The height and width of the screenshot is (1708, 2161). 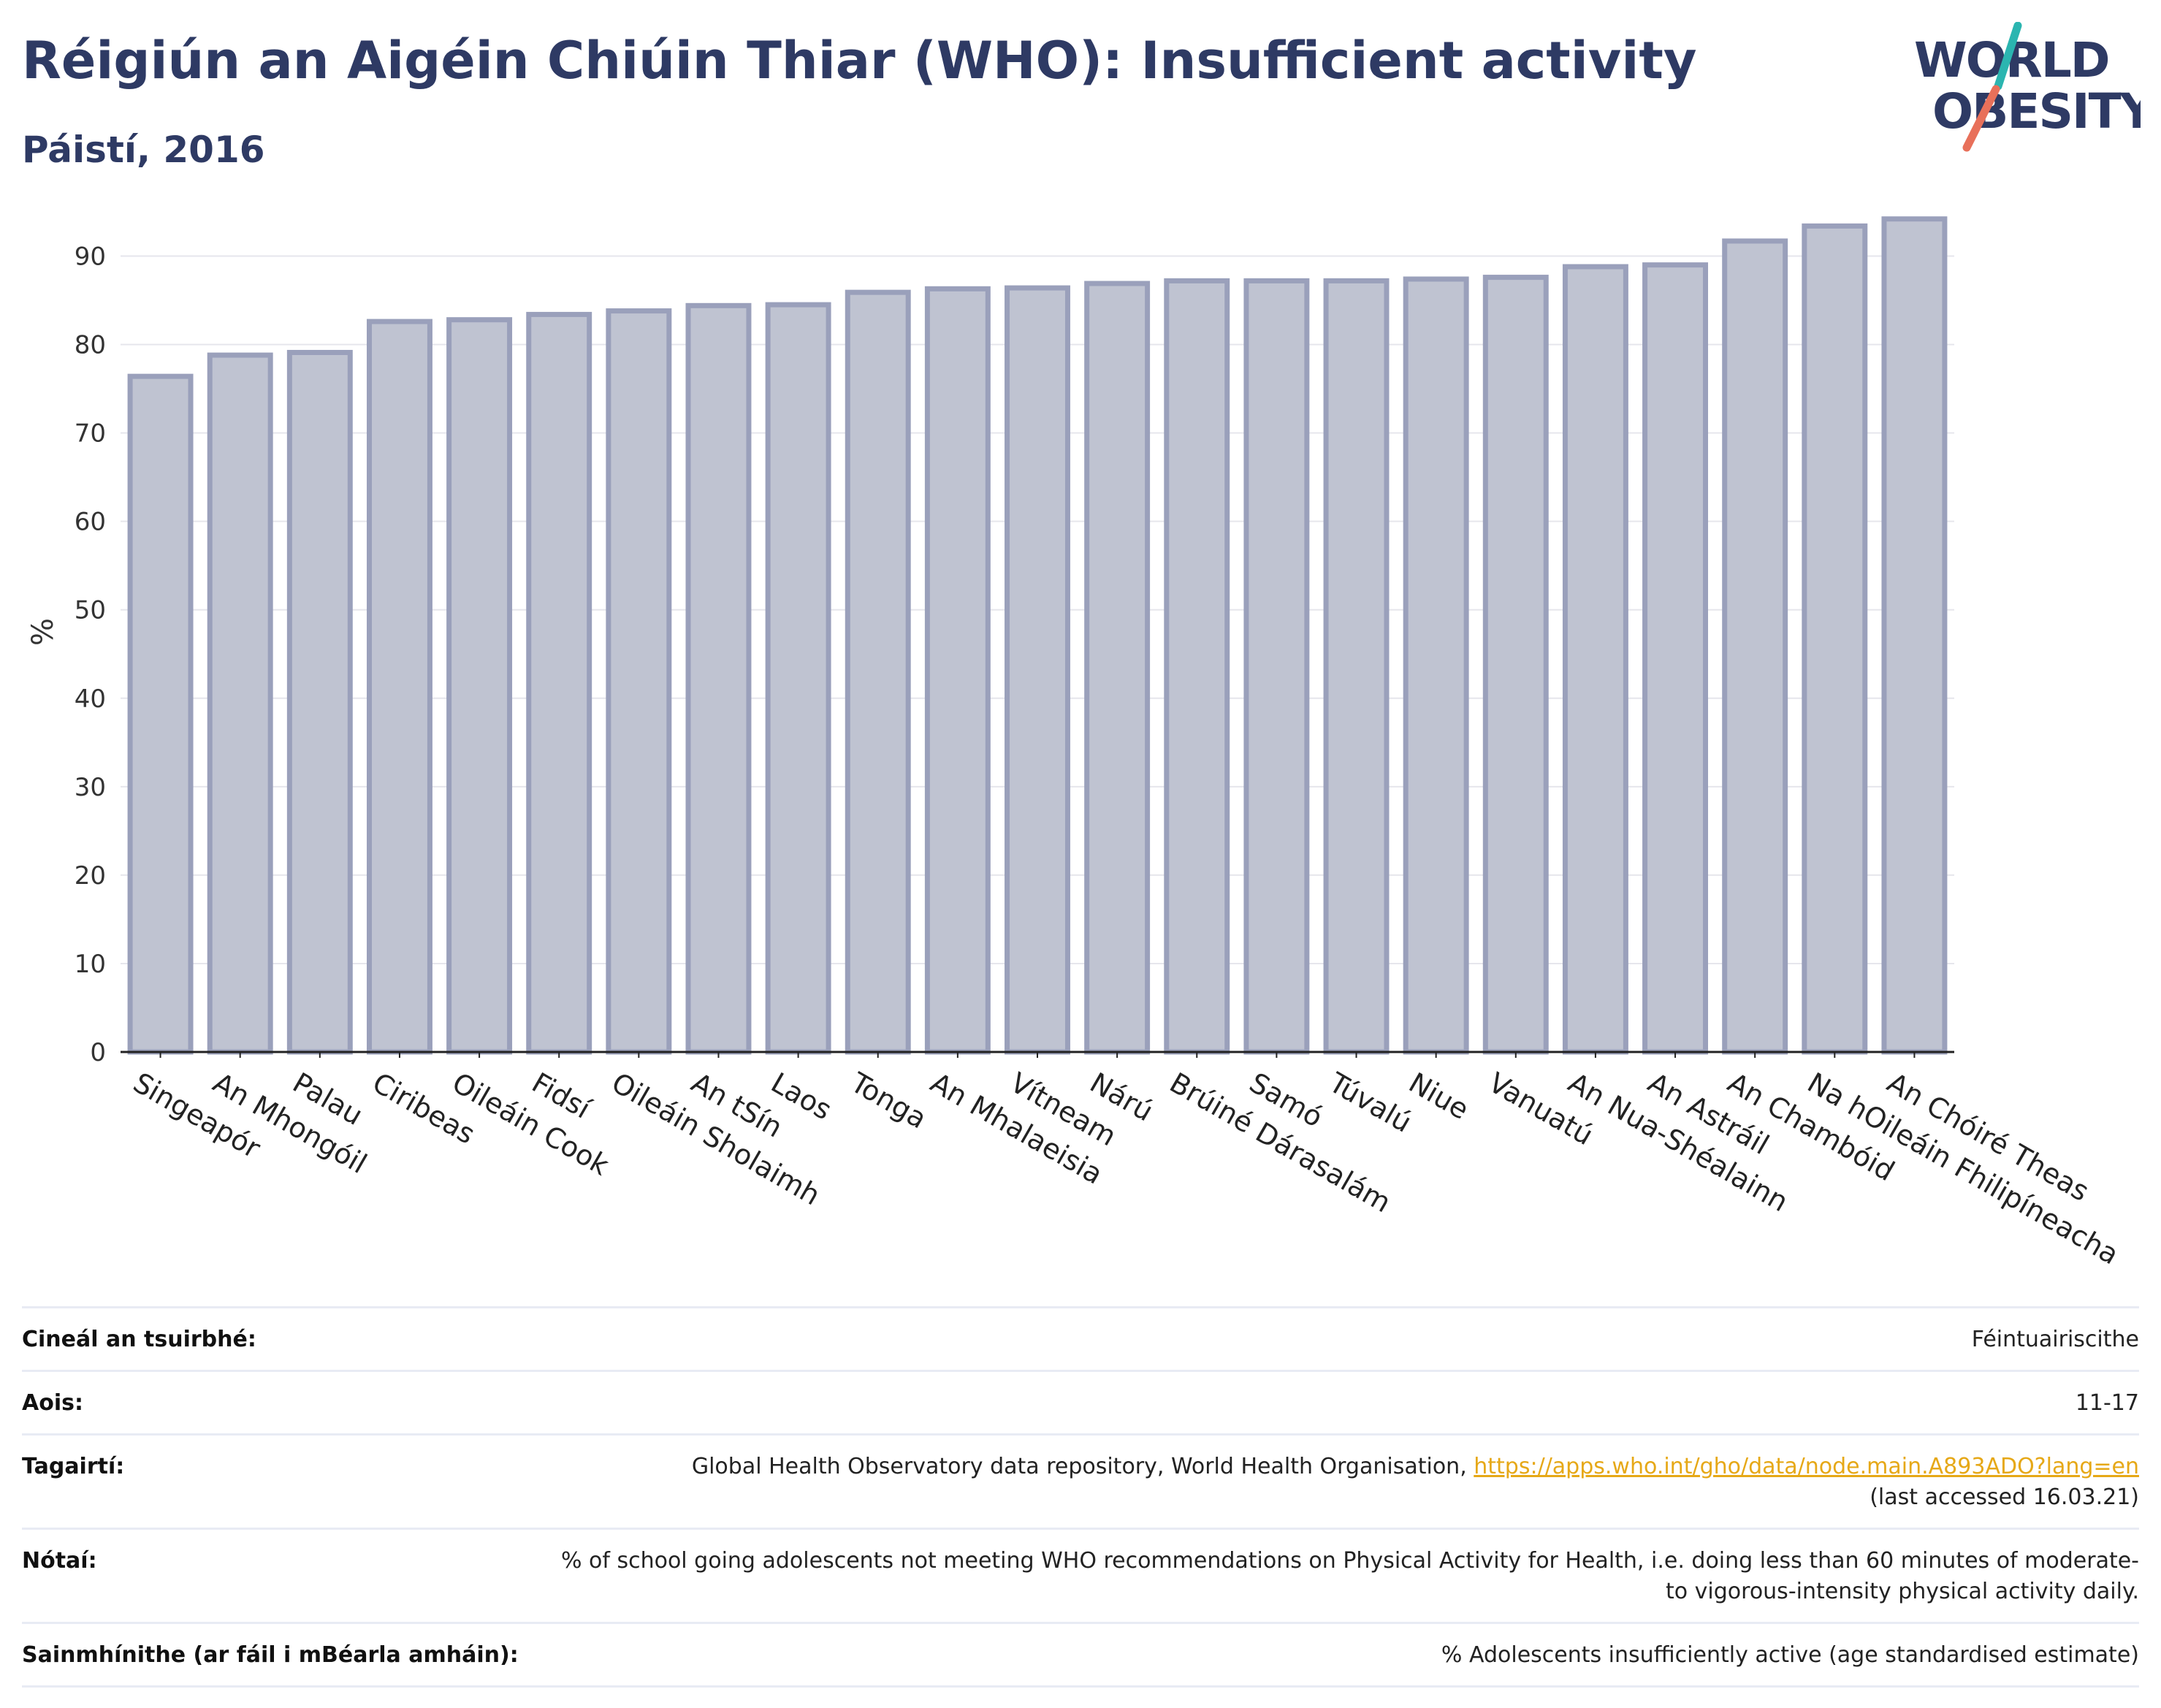 I want to click on info-key: Nótaí:, so click(x=60, y=1561).